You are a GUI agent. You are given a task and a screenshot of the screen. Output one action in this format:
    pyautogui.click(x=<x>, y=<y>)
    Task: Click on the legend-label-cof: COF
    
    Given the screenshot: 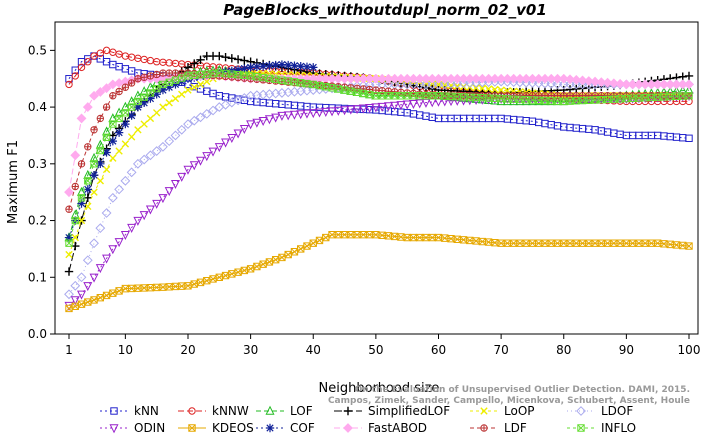 What is the action you would take?
    pyautogui.click(x=302, y=427)
    